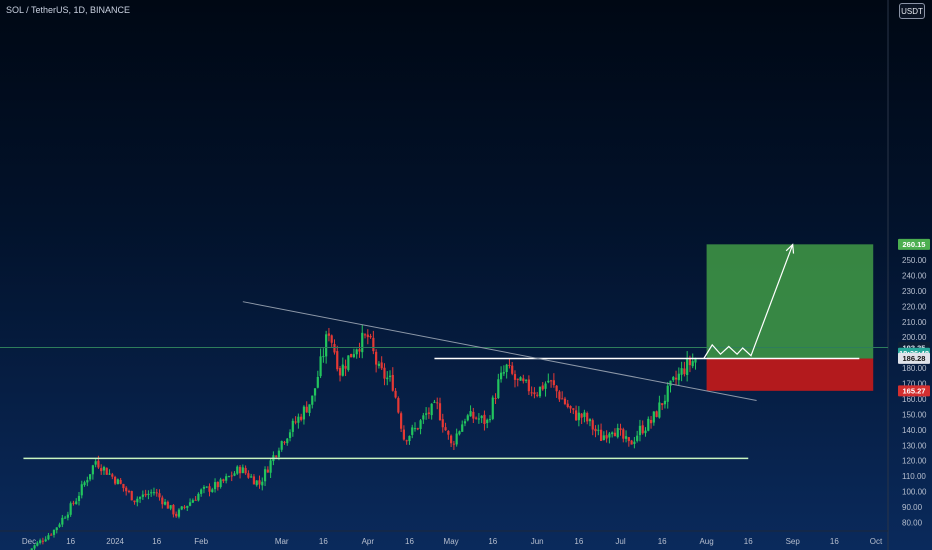 The width and height of the screenshot is (932, 550). What do you see at coordinates (620, 541) in the screenshot?
I see `time-tick-label: Jul` at bounding box center [620, 541].